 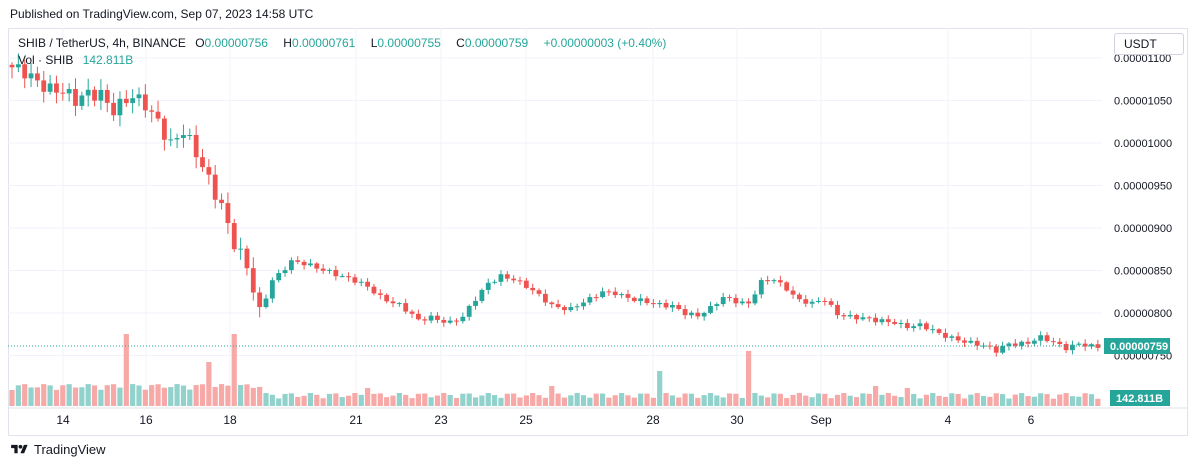 I want to click on time-tick-label: 21, so click(x=356, y=420).